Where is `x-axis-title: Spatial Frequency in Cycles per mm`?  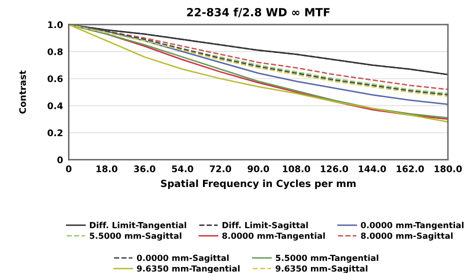
x-axis-title: Spatial Frequency in Cycles per mm is located at coordinates (258, 185).